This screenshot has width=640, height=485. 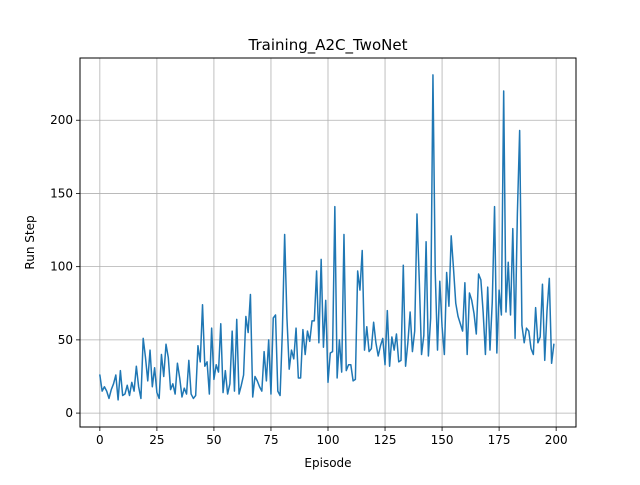 I want to click on y-tick-label: 200, so click(x=61, y=120).